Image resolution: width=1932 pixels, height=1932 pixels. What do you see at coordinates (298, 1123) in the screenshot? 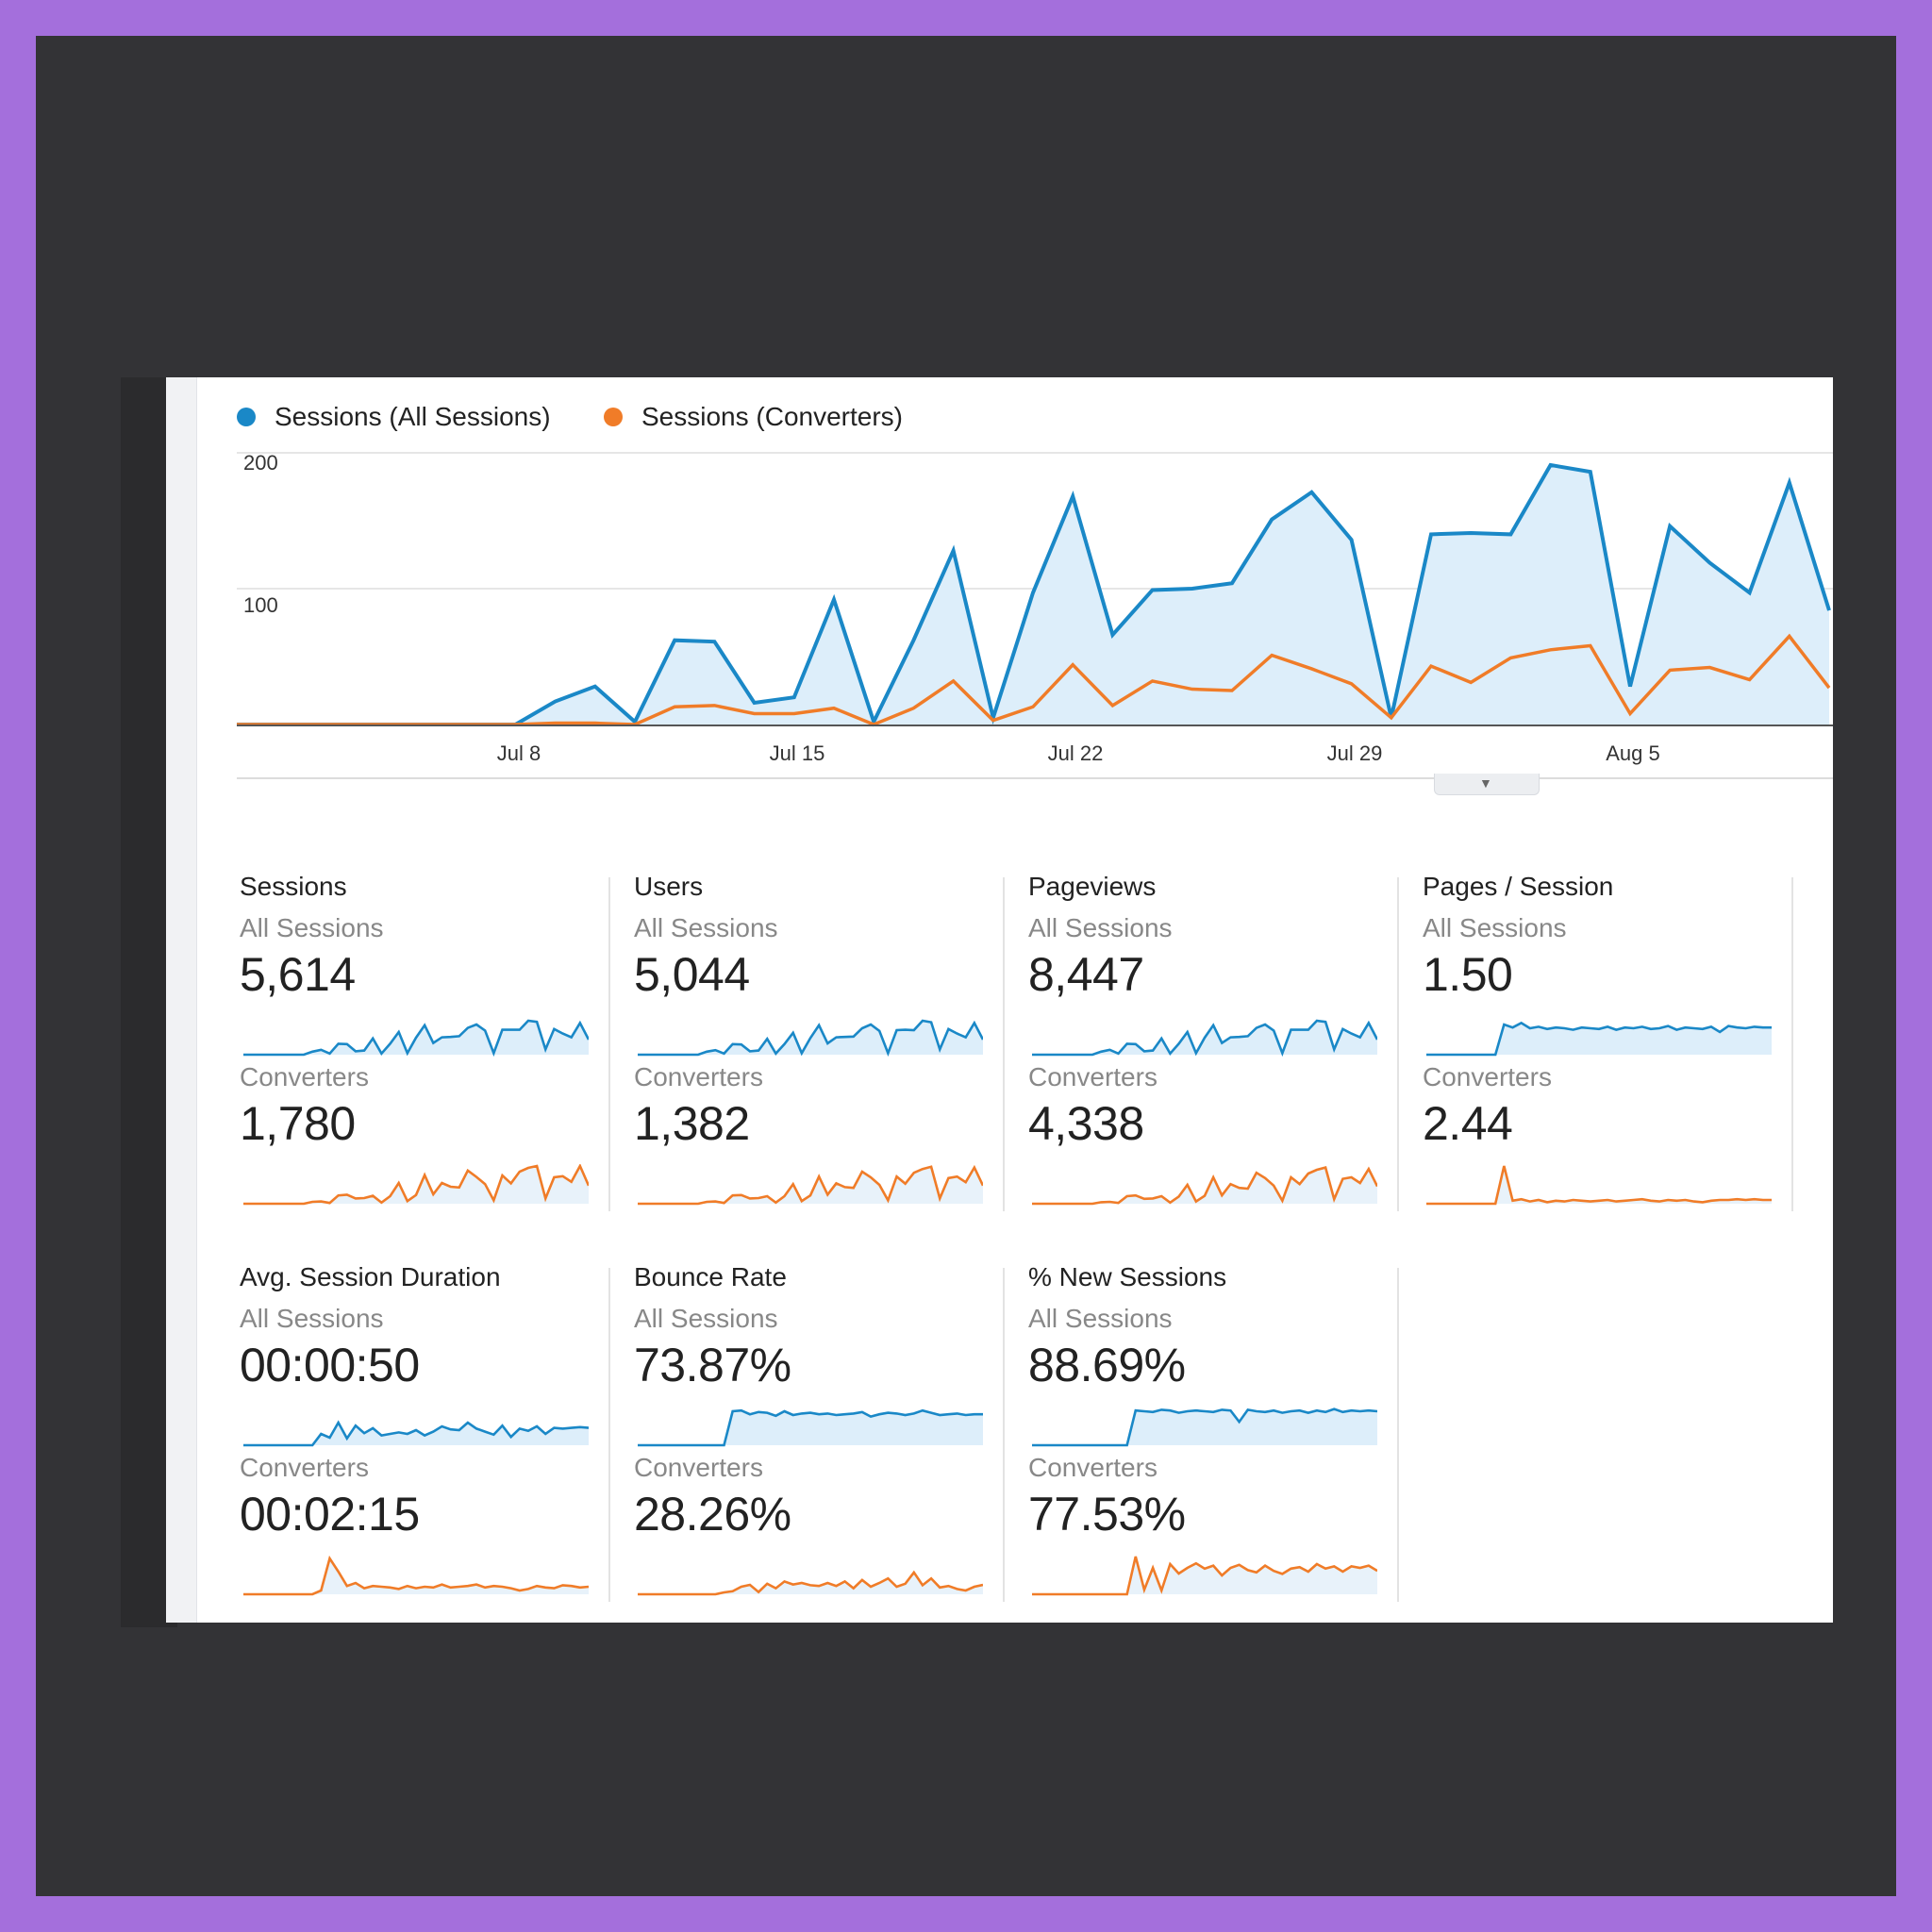
I see `metric-value-converters: 1,780` at bounding box center [298, 1123].